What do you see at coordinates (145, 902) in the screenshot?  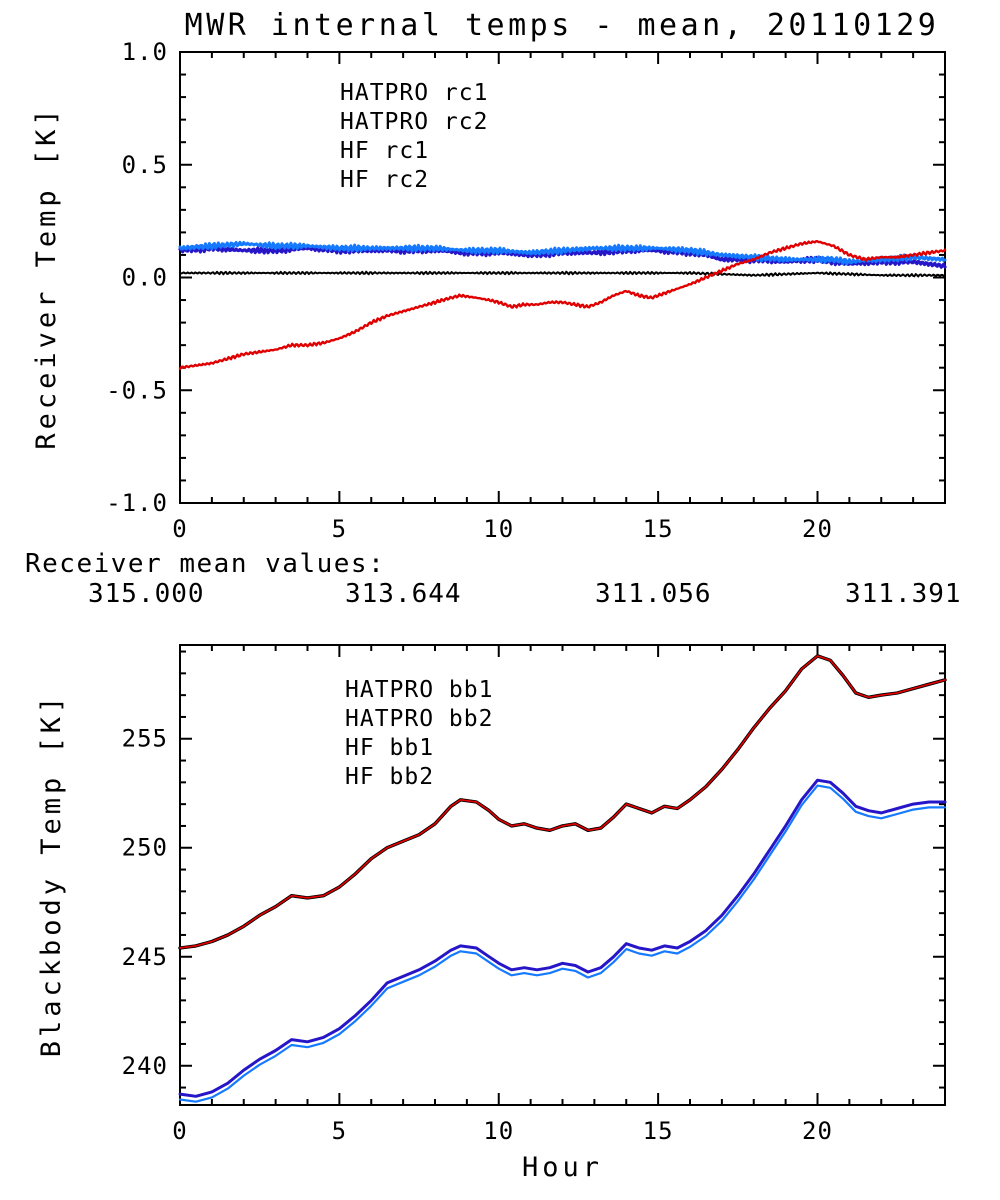 I see `y-tick-labels: 240 245 250 255` at bounding box center [145, 902].